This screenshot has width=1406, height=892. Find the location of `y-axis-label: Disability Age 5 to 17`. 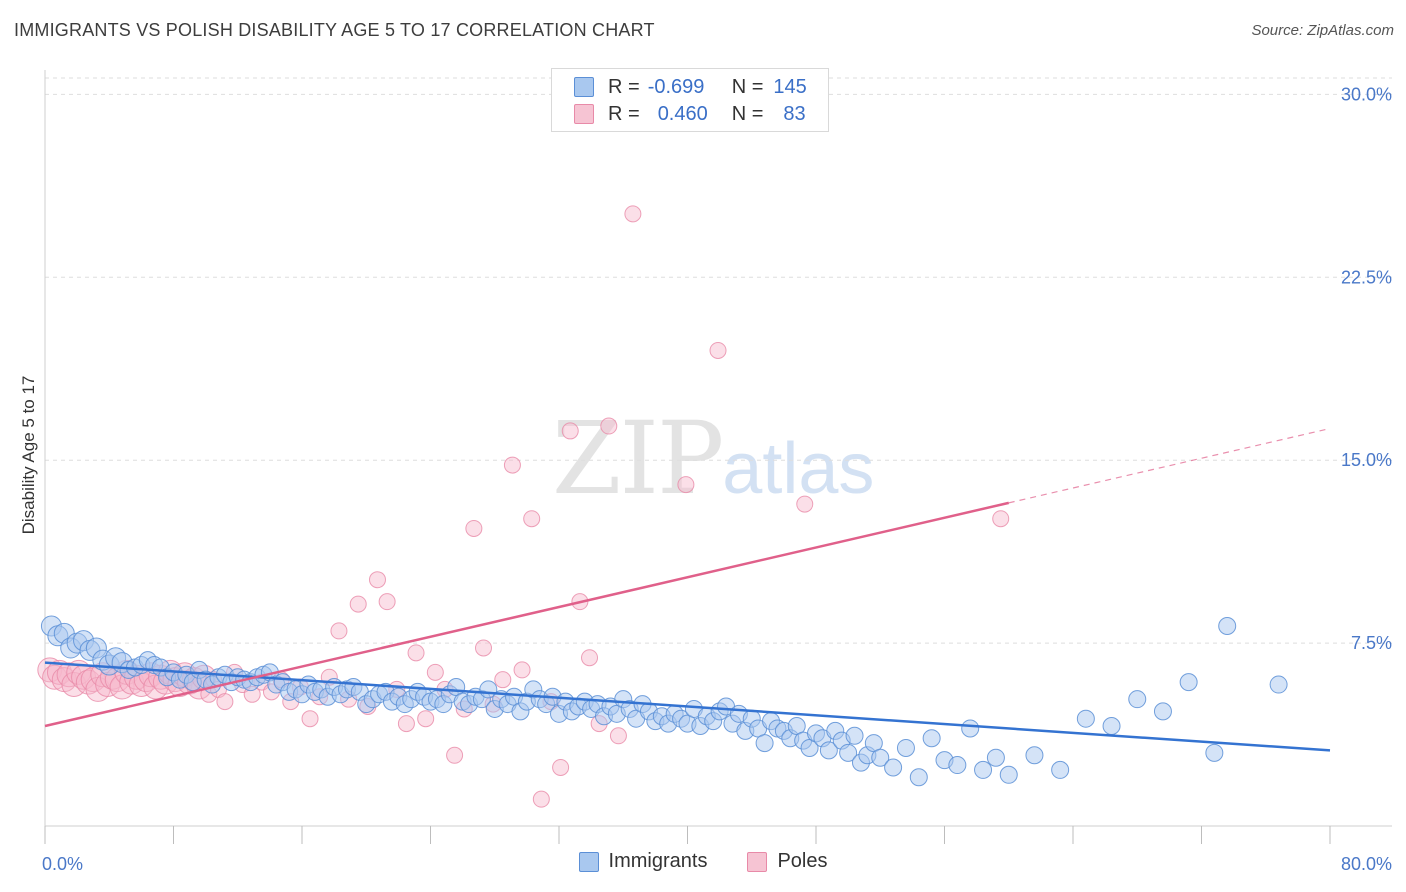

y-axis-label: Disability Age 5 to 17 is located at coordinates (28, 455).